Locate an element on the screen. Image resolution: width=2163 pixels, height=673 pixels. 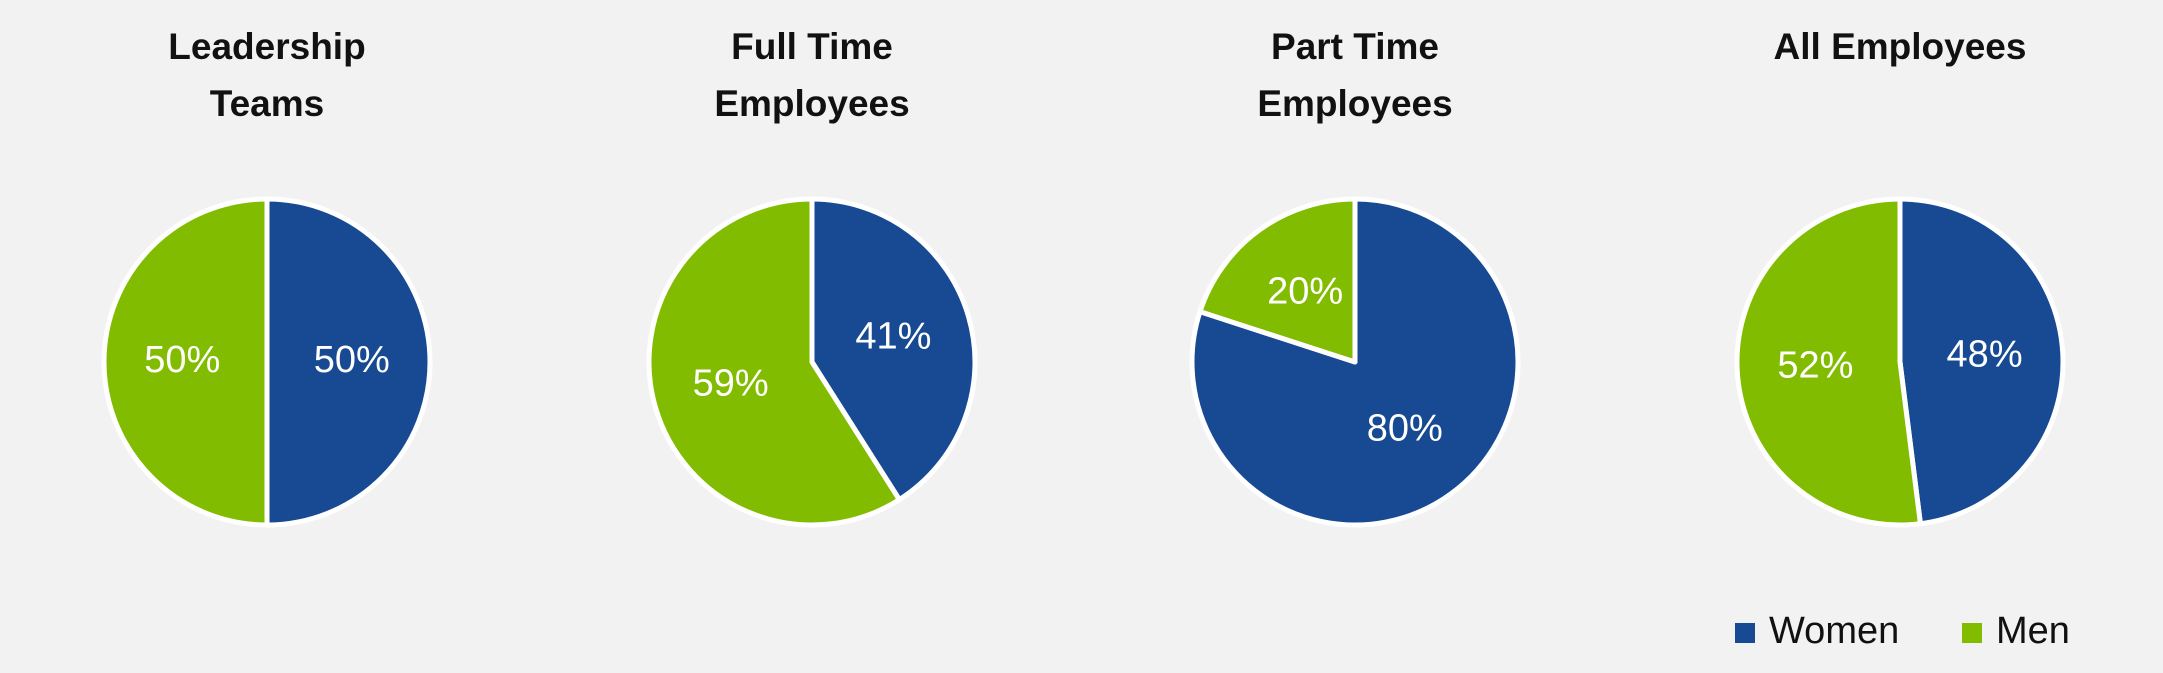
data-label: 48% is located at coordinates (1985, 355).